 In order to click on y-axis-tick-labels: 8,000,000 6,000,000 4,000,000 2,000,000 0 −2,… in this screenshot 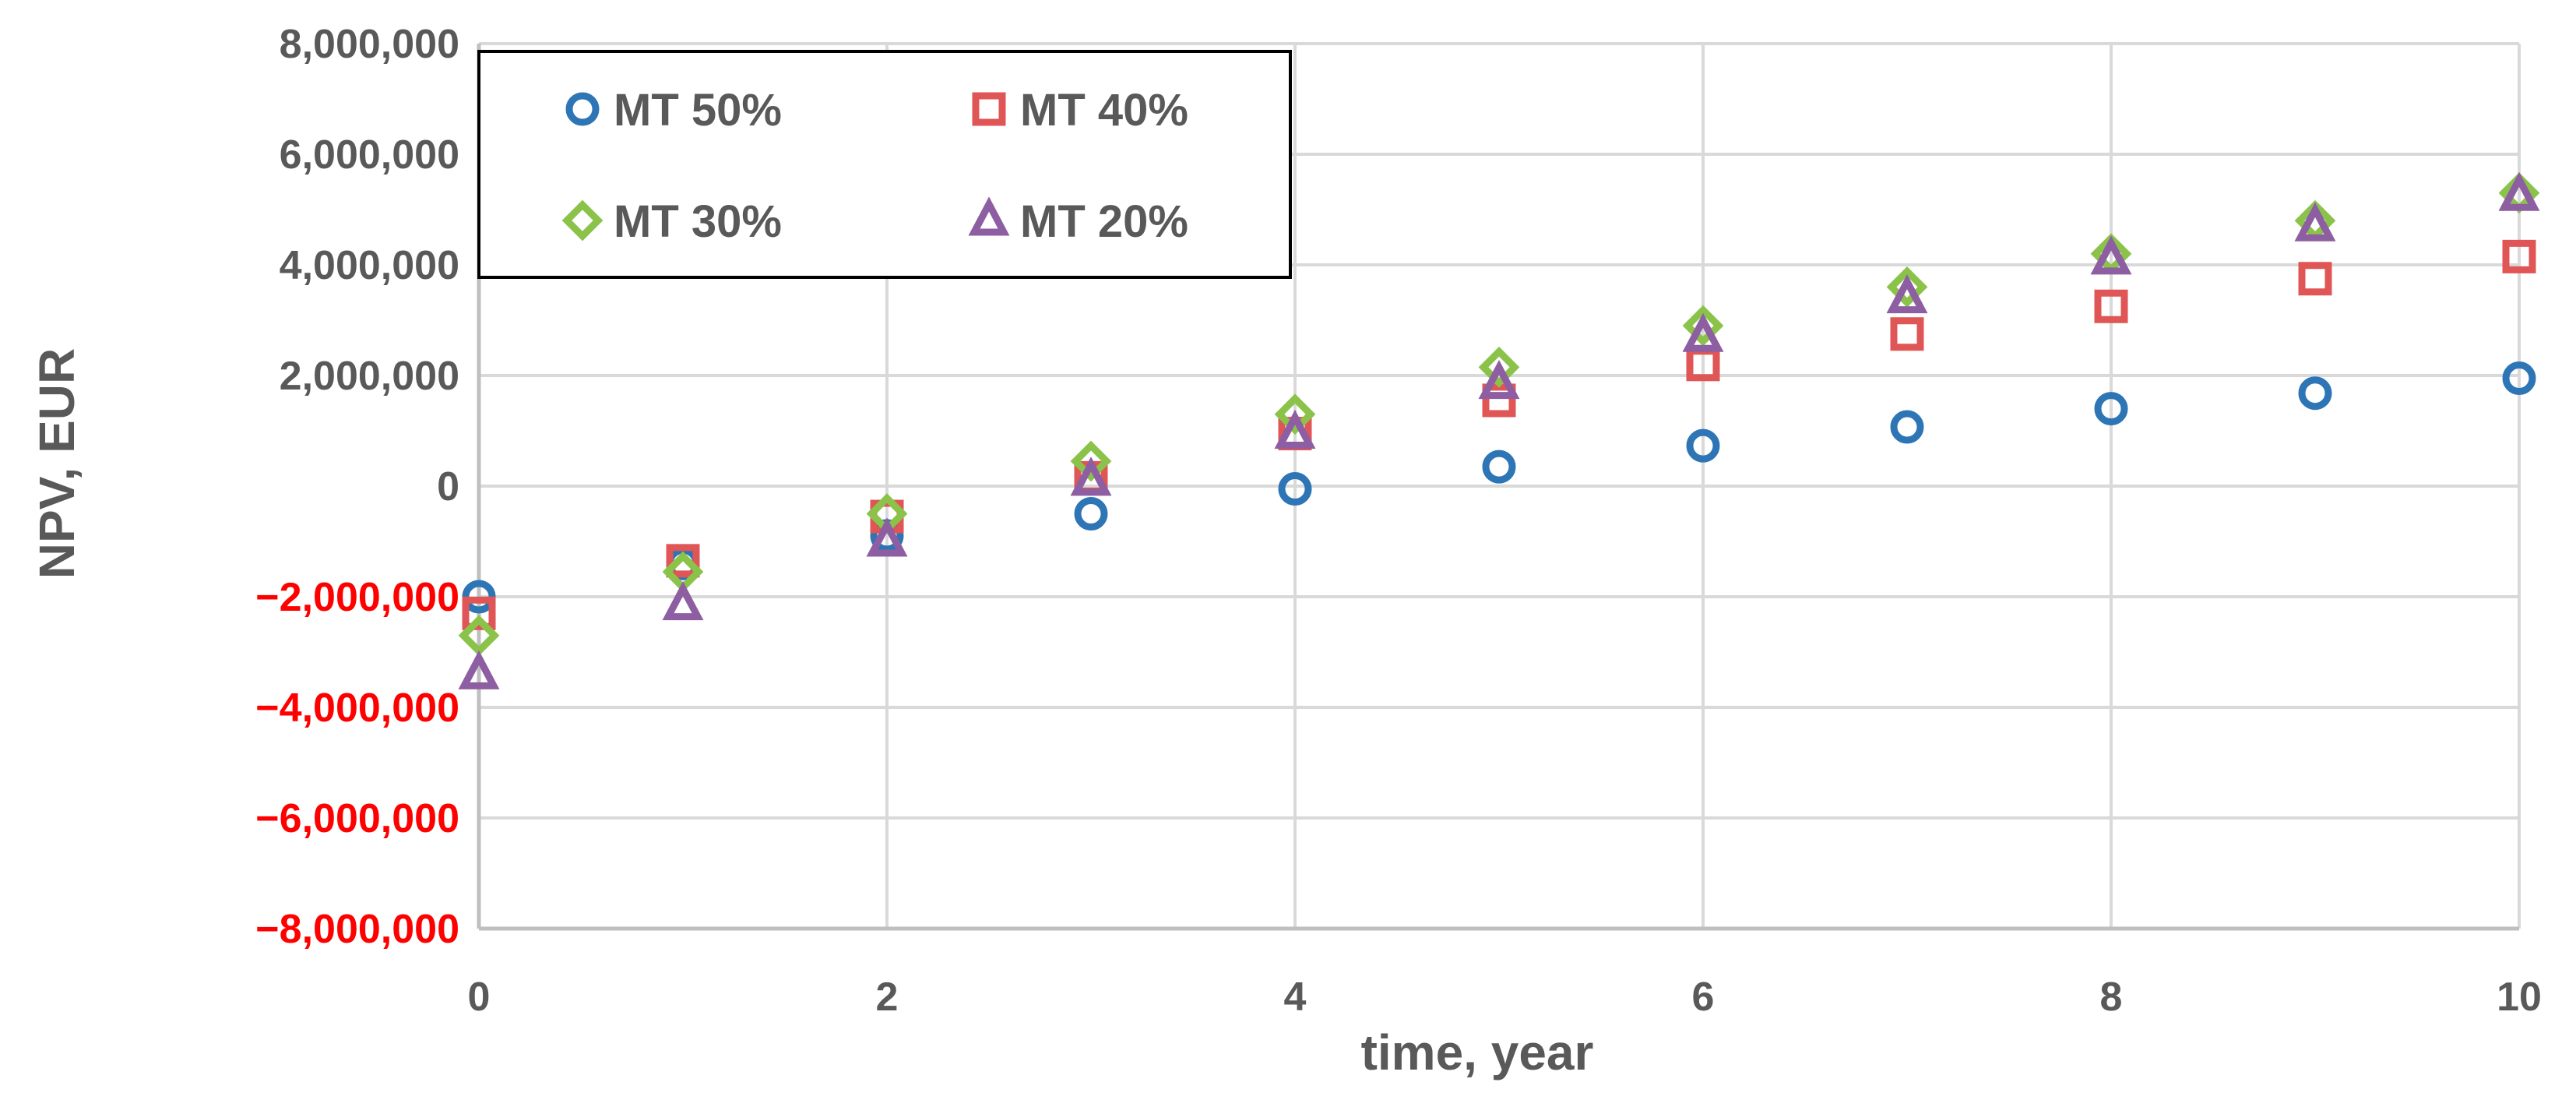, I will do `click(357, 487)`.